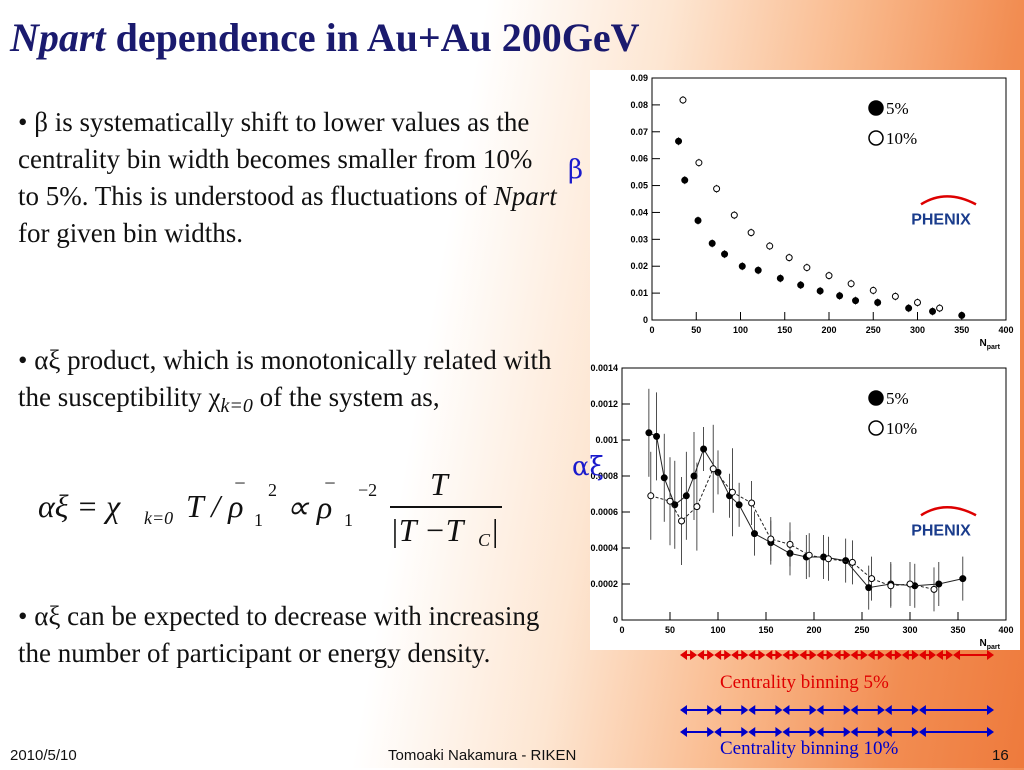 The height and width of the screenshot is (770, 1024). Describe the element at coordinates (525, 196) in the screenshot. I see `bullet-beta-italic: Npart` at that location.